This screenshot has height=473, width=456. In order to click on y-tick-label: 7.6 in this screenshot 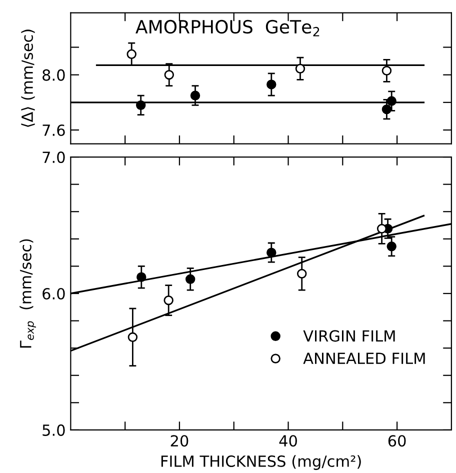, I will do `click(53, 130)`.